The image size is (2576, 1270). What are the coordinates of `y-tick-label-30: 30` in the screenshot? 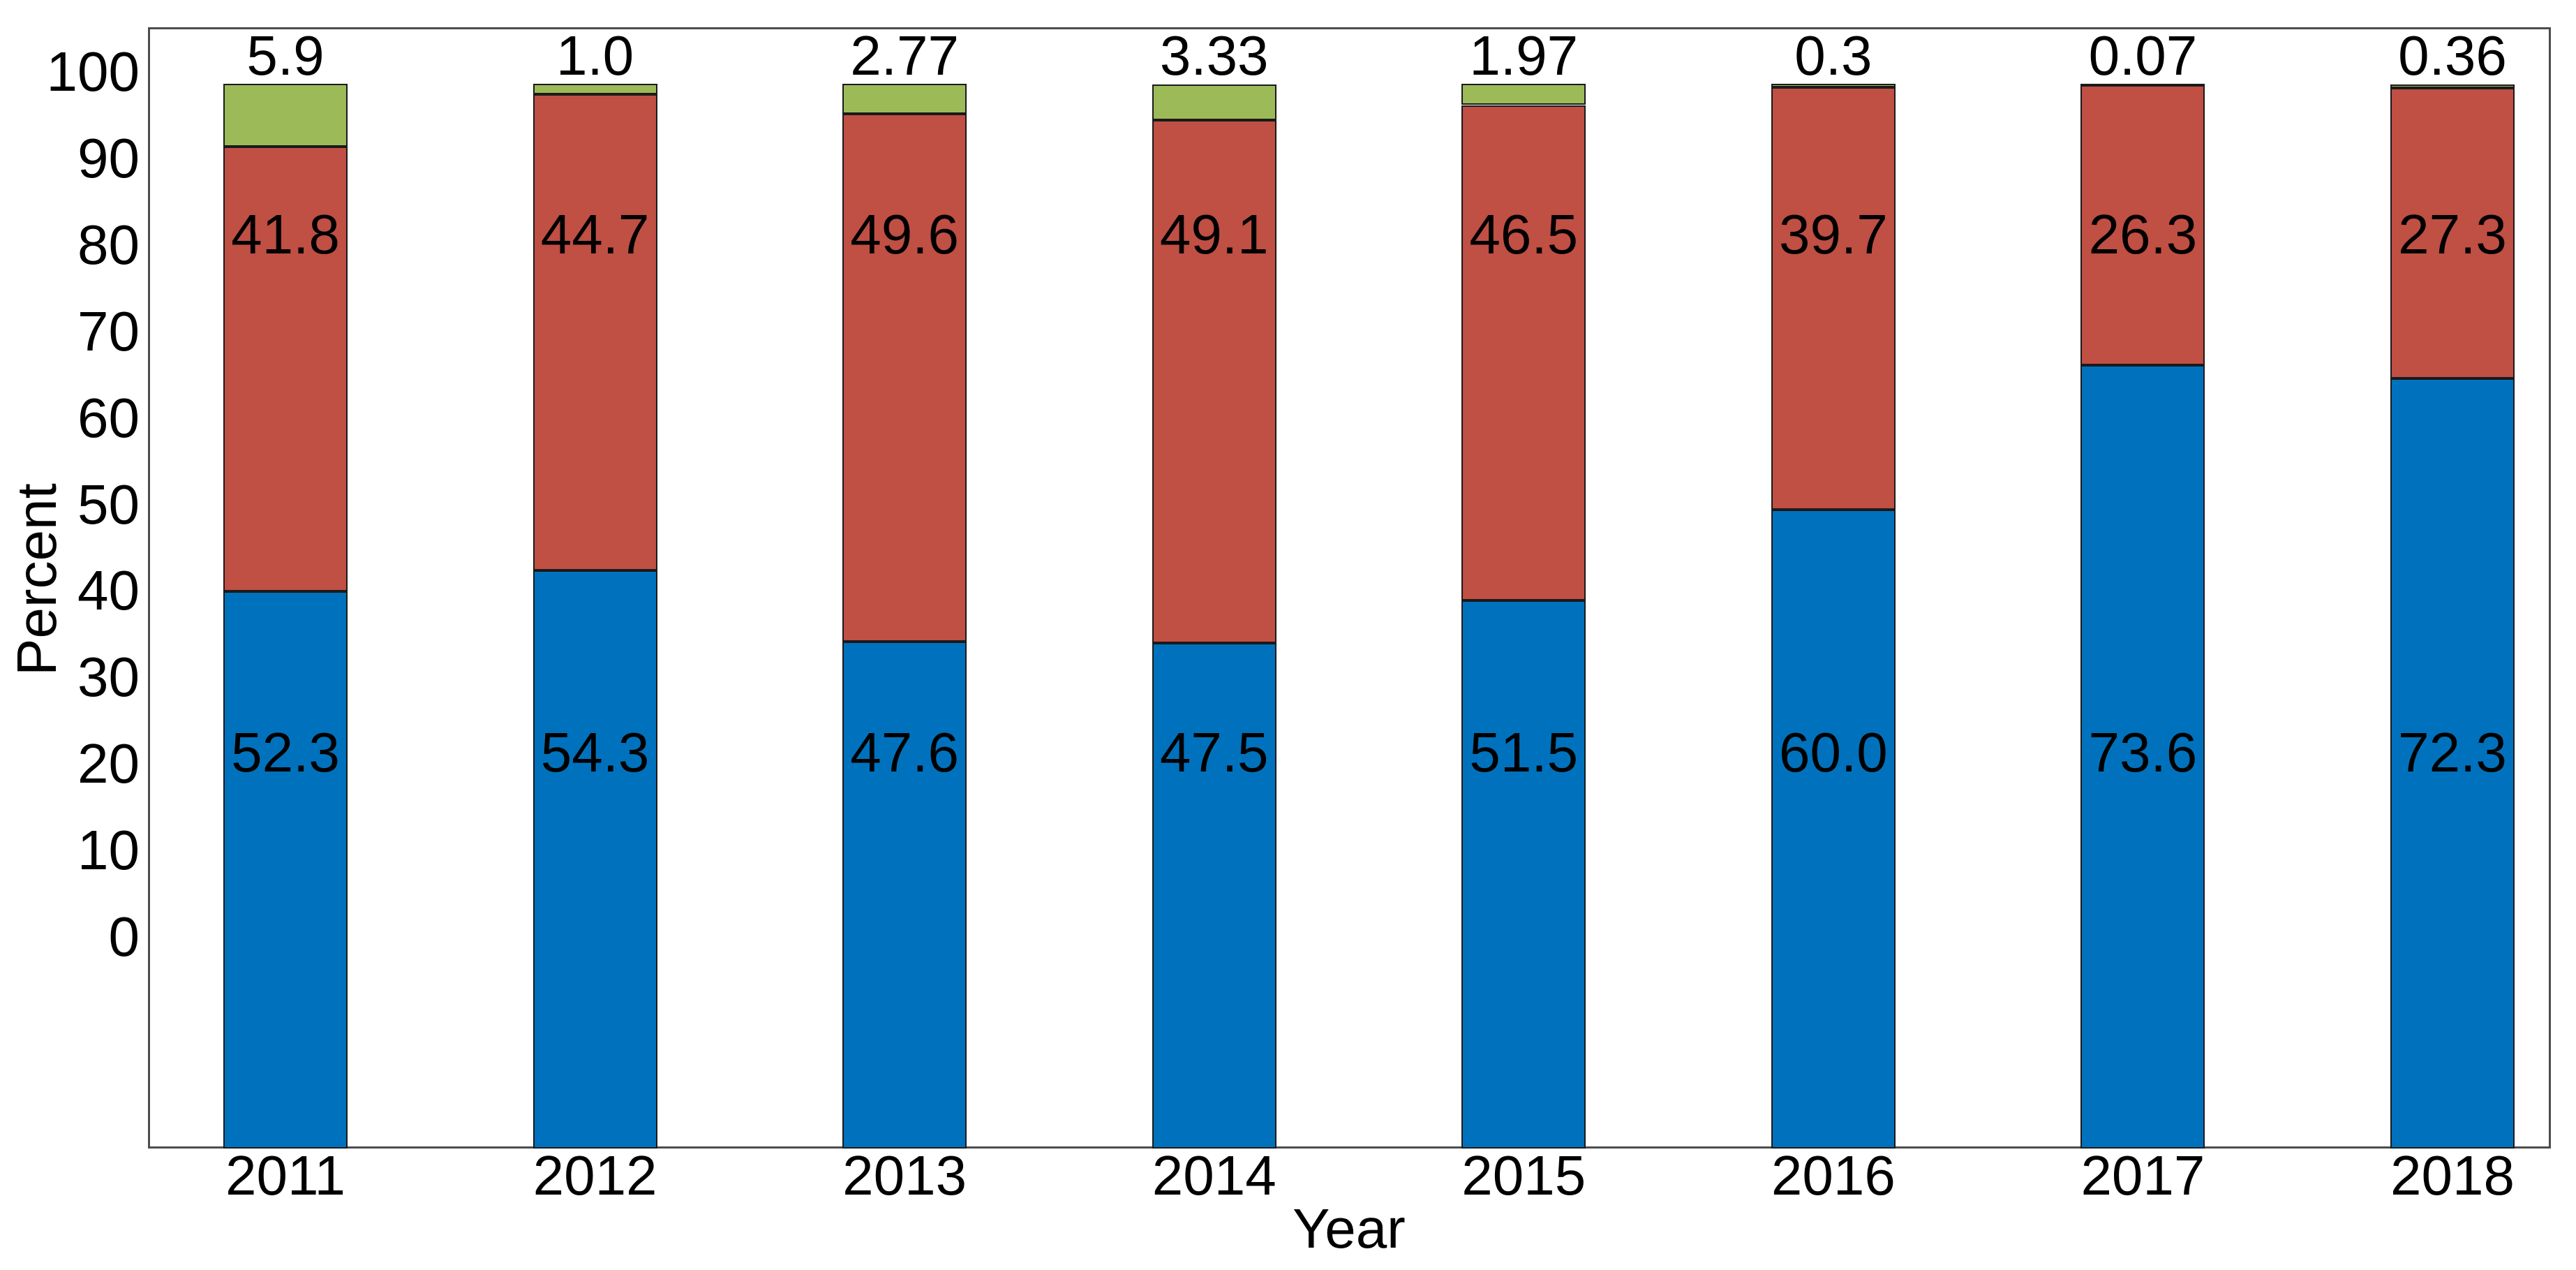 It's located at (108, 677).